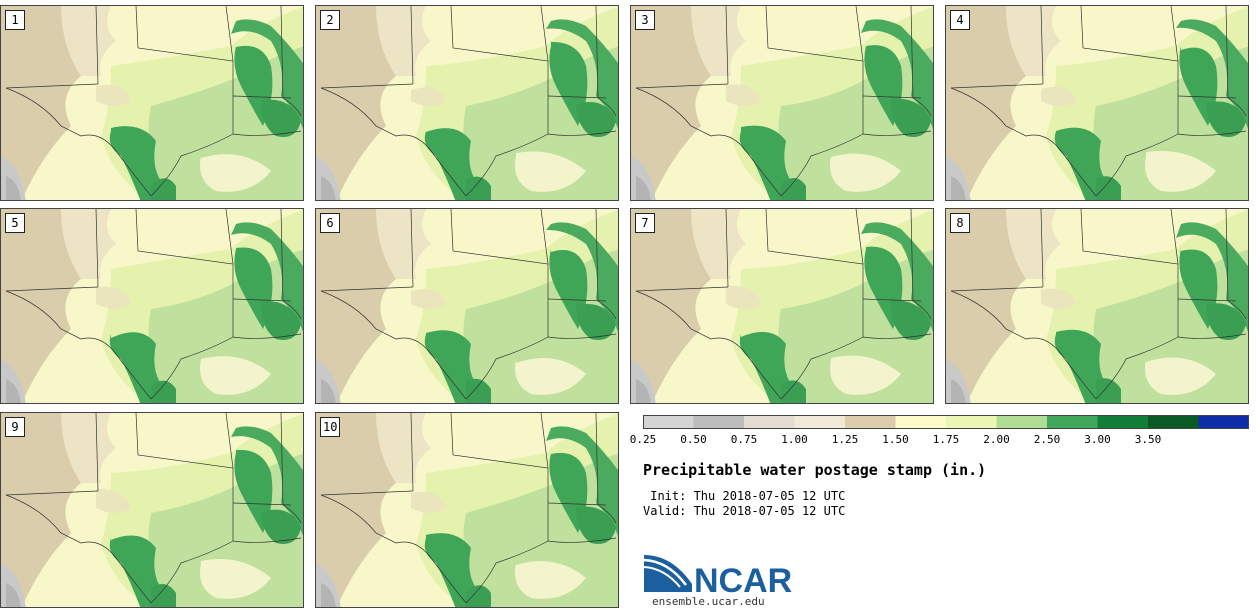  I want to click on stamp-panel: 10, so click(467, 510).